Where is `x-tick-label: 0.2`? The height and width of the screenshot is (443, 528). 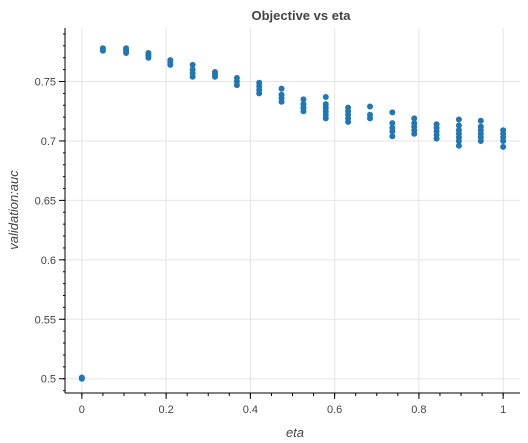
x-tick-label: 0.2 is located at coordinates (165, 410).